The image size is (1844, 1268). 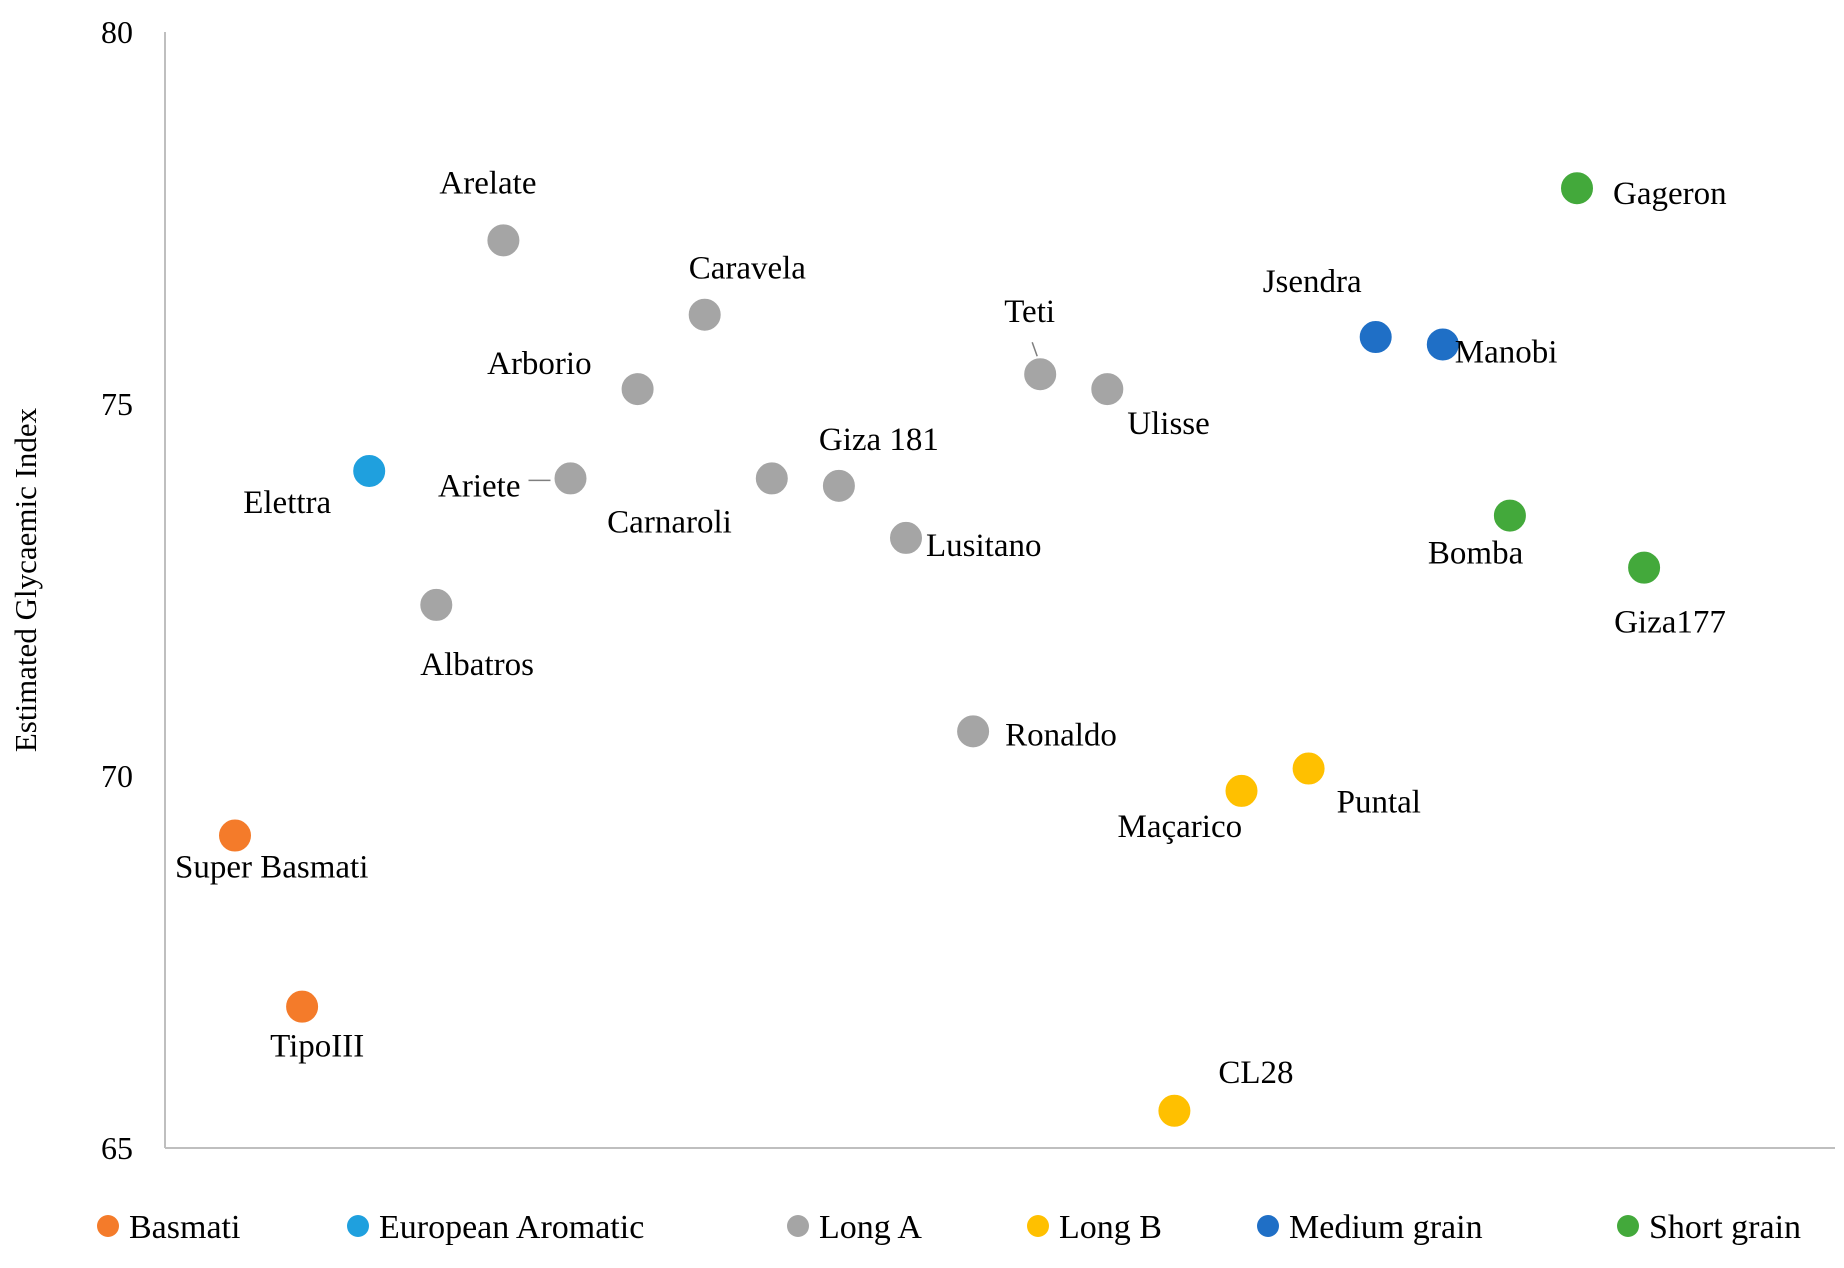 What do you see at coordinates (117, 1148) in the screenshot?
I see `y-tick-label: 65` at bounding box center [117, 1148].